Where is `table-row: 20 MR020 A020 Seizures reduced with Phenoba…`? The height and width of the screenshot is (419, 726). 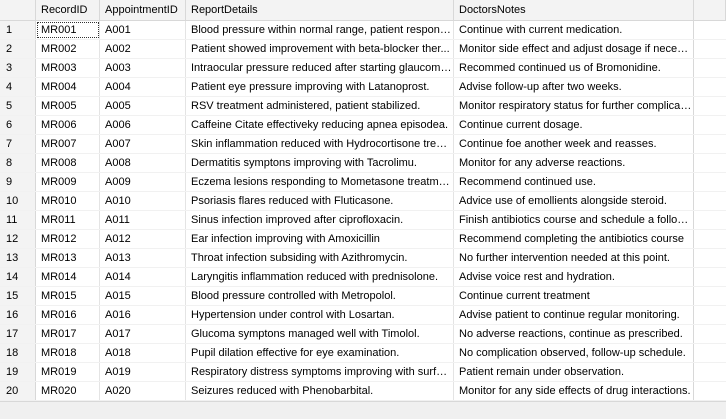
table-row: 20 MR020 A020 Seizures reduced with Phenoba… is located at coordinates (363, 391).